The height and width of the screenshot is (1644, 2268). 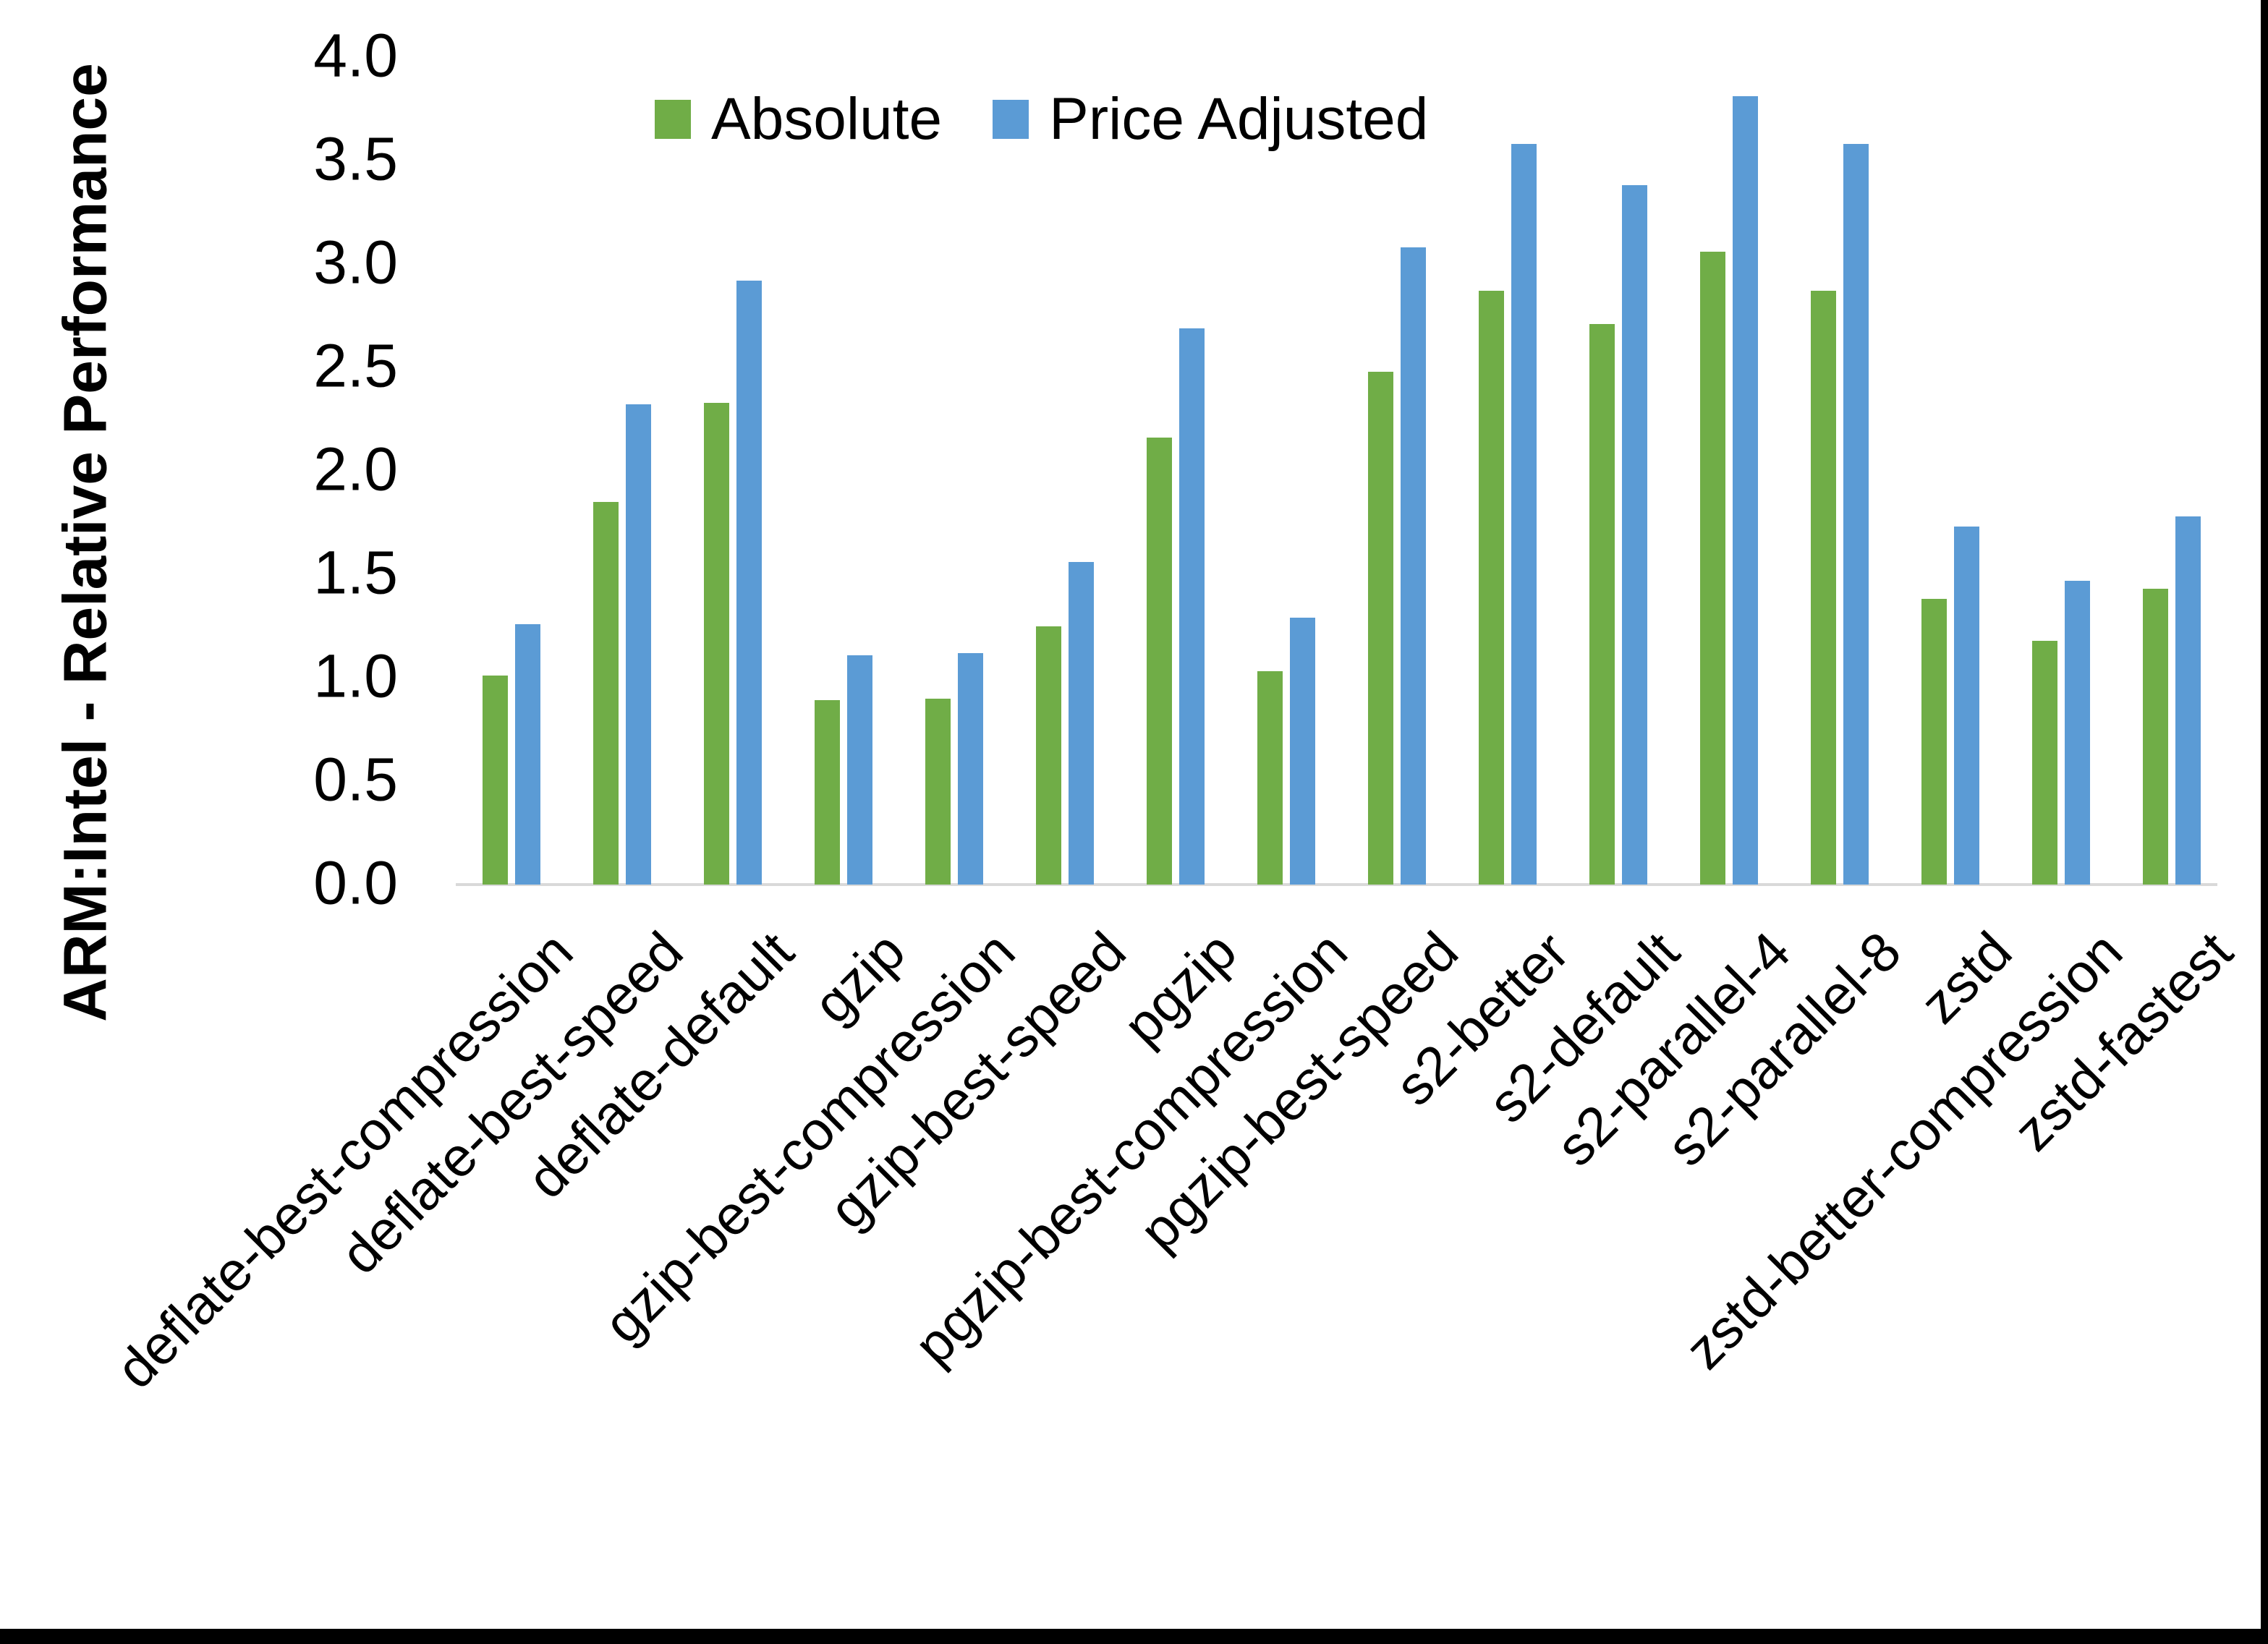 I want to click on bar-price-adjusted-zstd-better-compression, so click(x=2077, y=732).